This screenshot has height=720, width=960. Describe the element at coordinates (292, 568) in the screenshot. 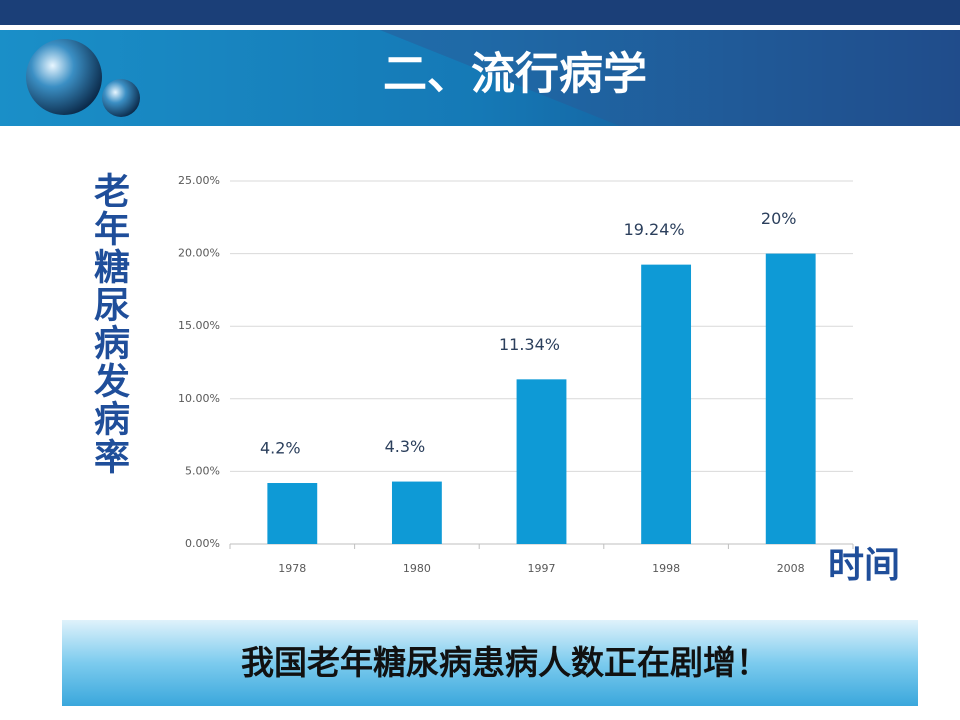

I see `x-tick-label: 1978` at that location.